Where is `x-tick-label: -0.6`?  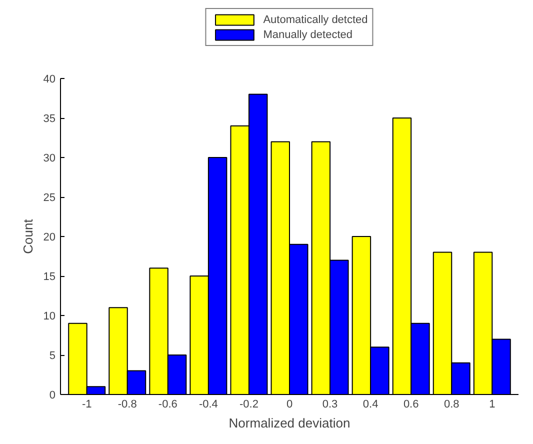 x-tick-label: -0.6 is located at coordinates (168, 404).